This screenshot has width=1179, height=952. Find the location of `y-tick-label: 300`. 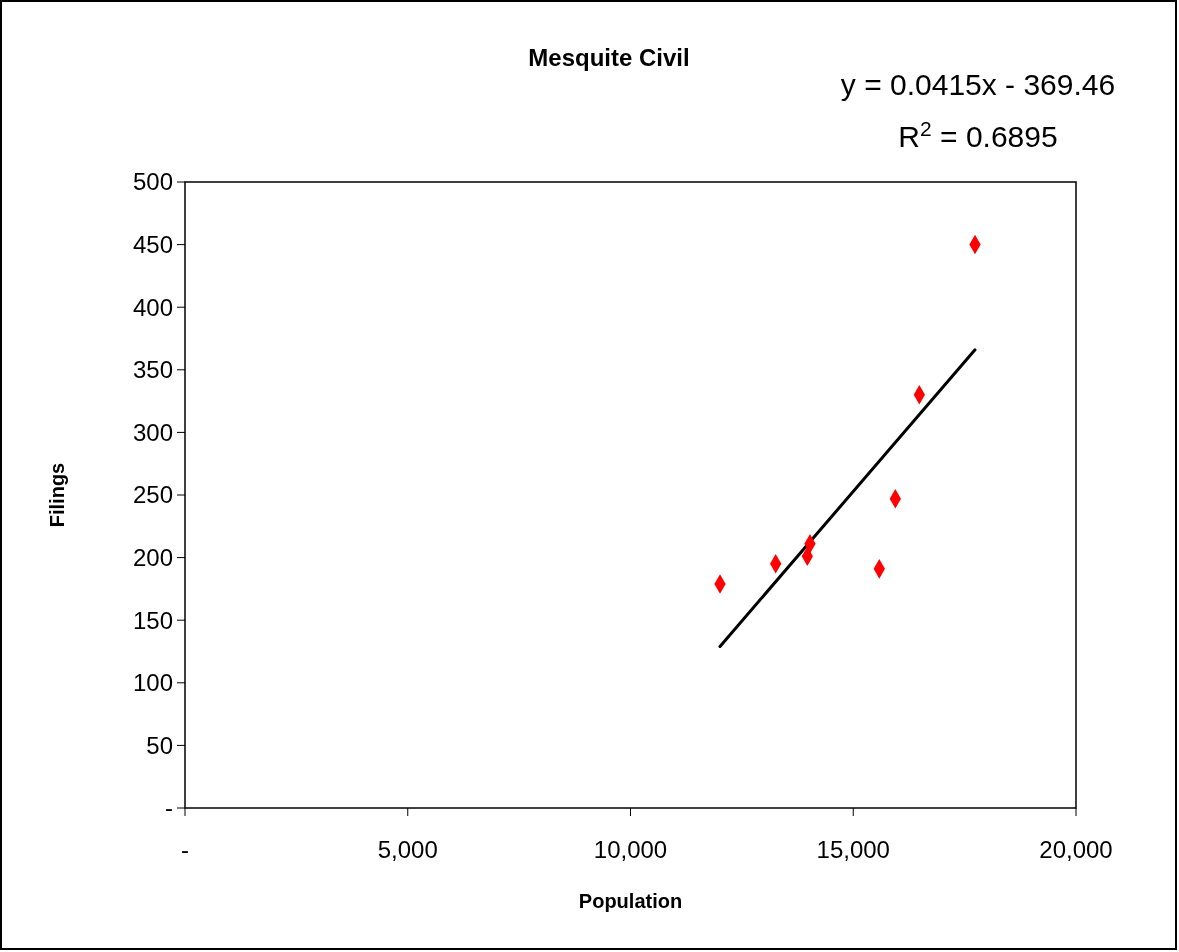

y-tick-label: 300 is located at coordinates (152, 432).